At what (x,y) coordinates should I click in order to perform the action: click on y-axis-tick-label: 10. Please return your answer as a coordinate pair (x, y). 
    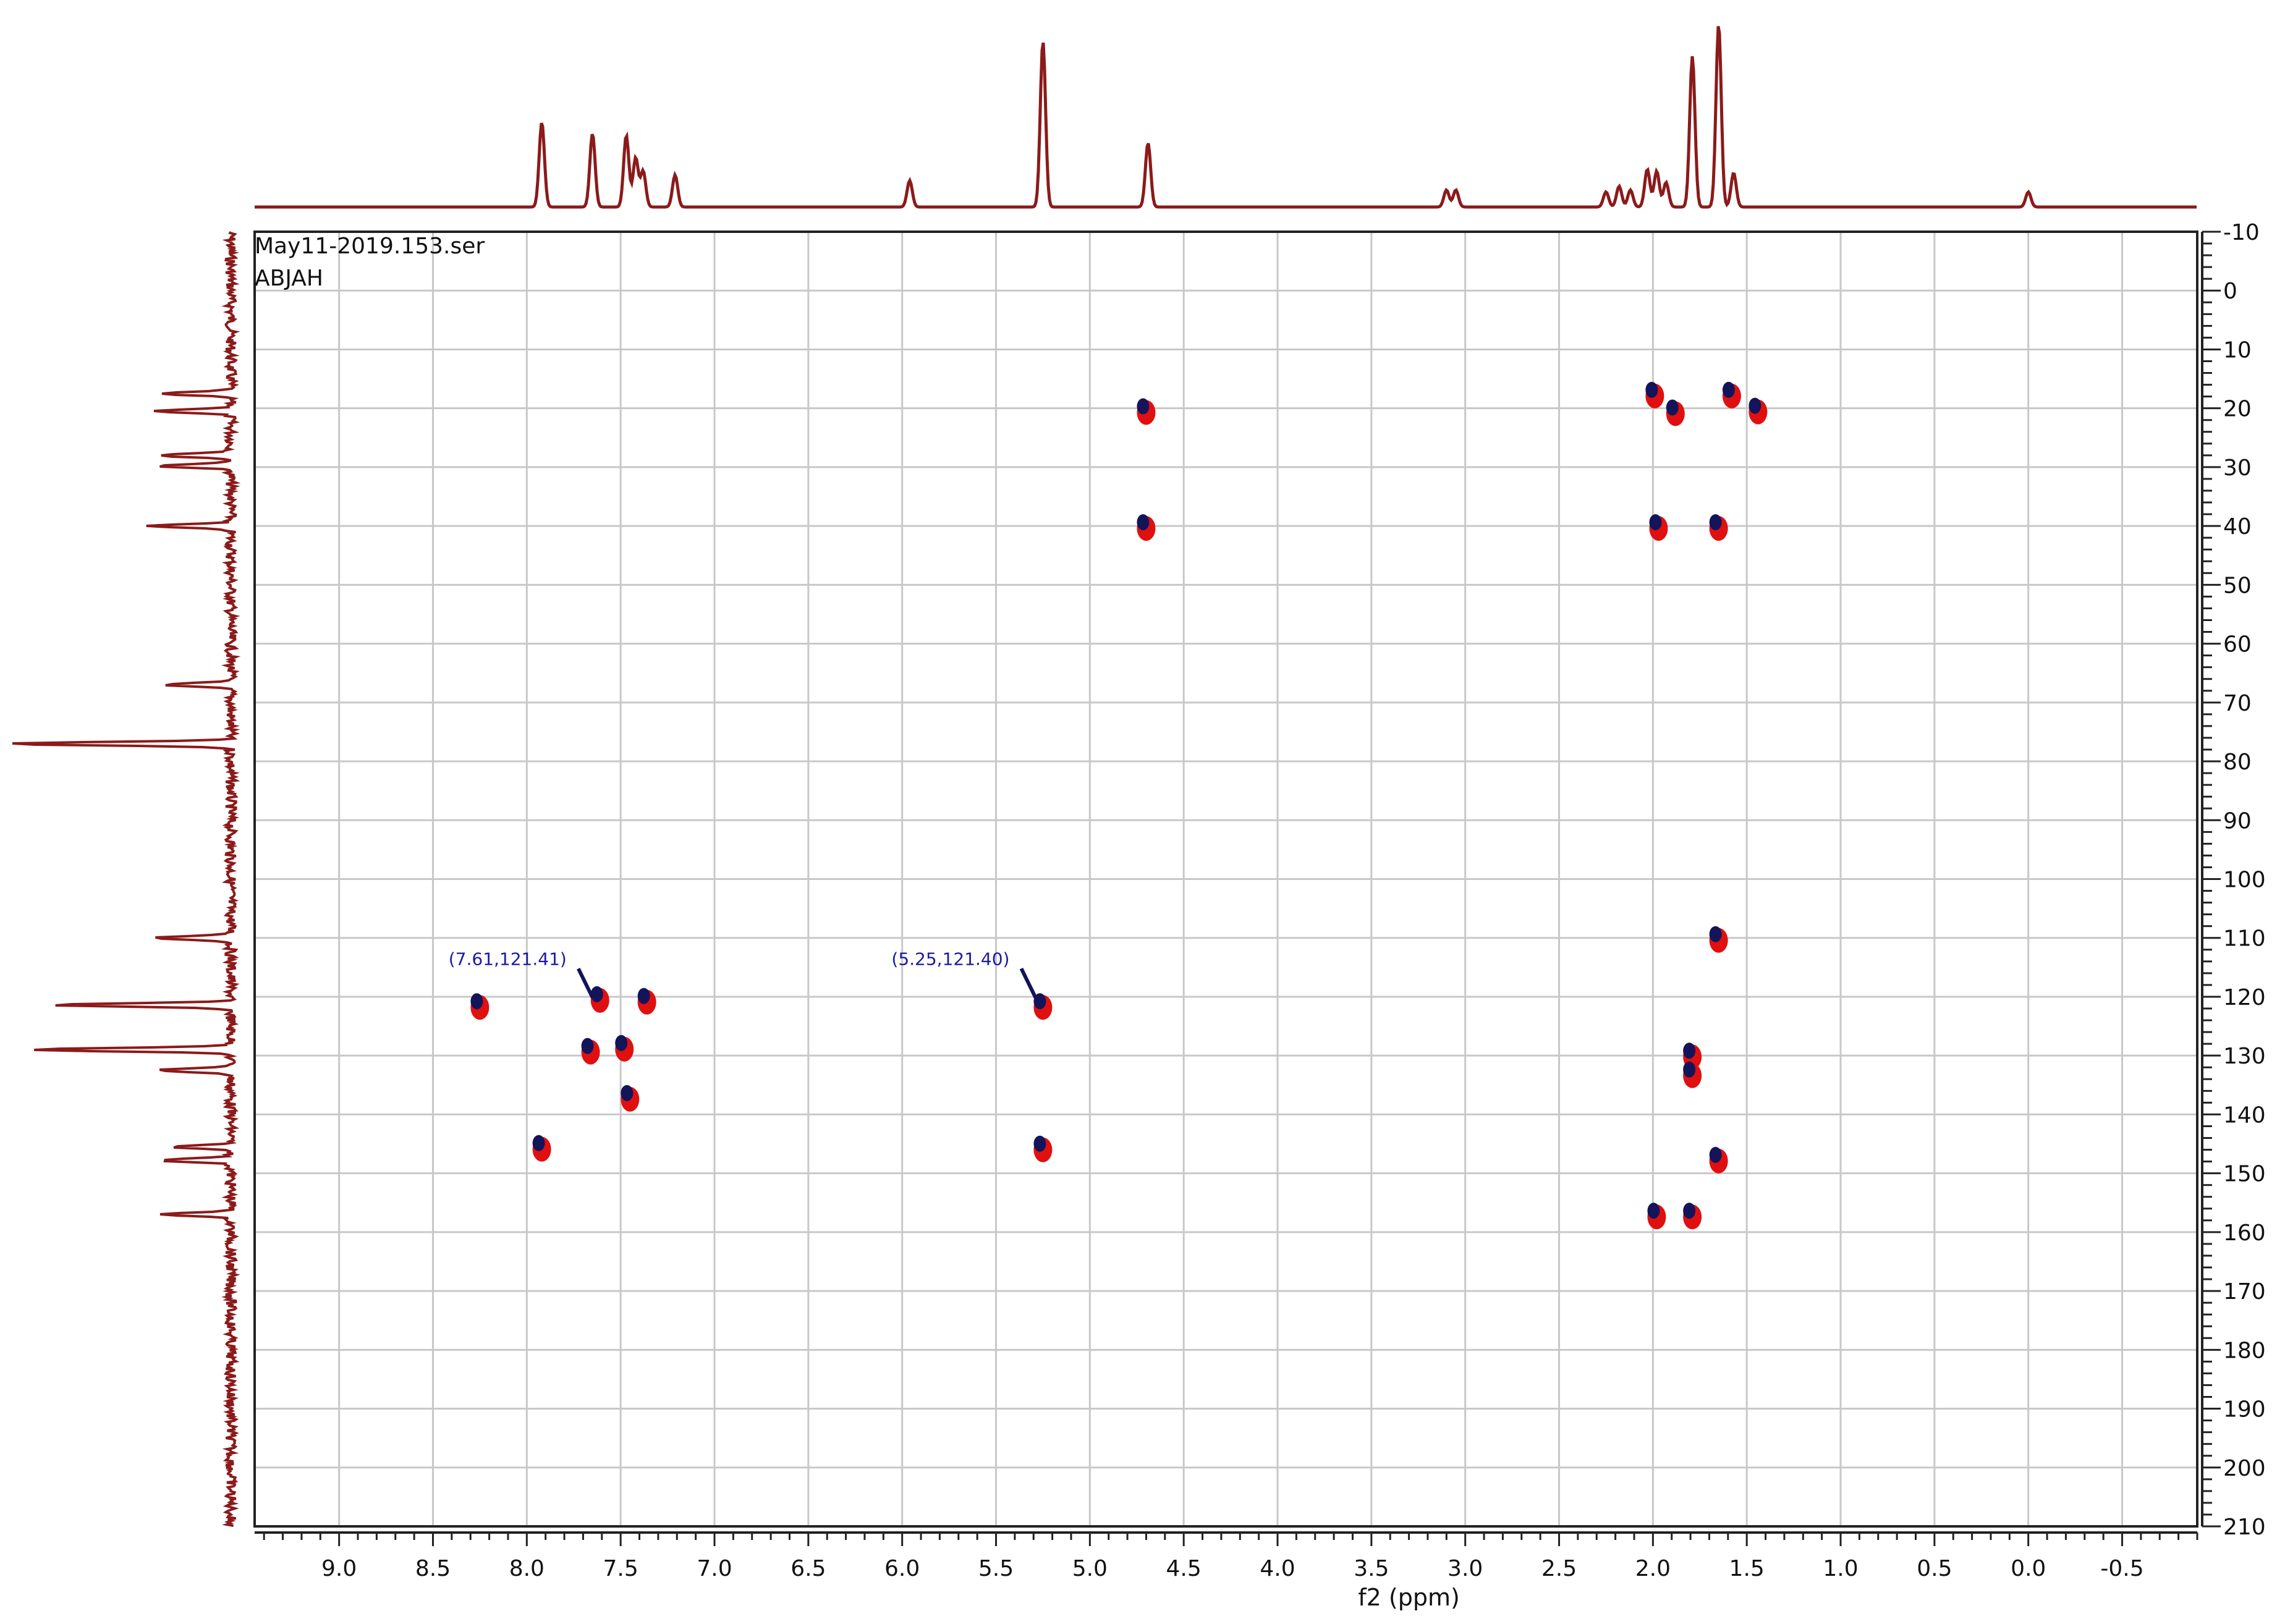
    Looking at the image, I should click on (2237, 350).